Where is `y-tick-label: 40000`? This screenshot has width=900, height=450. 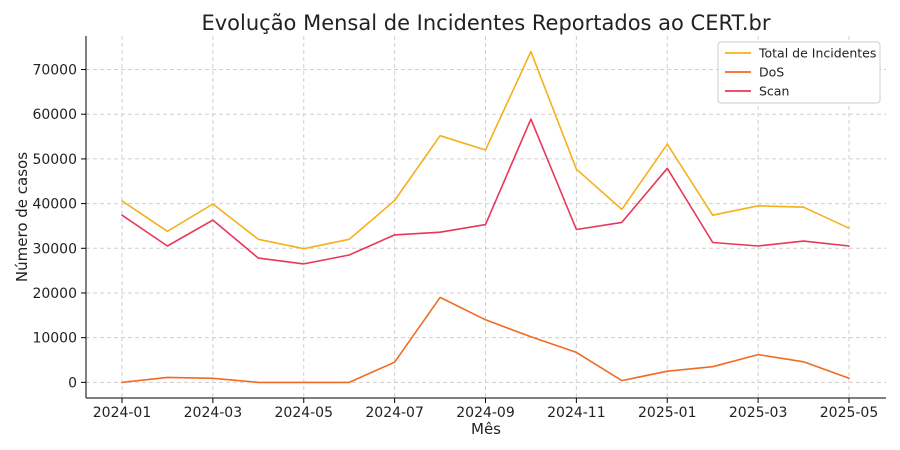 y-tick-label: 40000 is located at coordinates (54, 205).